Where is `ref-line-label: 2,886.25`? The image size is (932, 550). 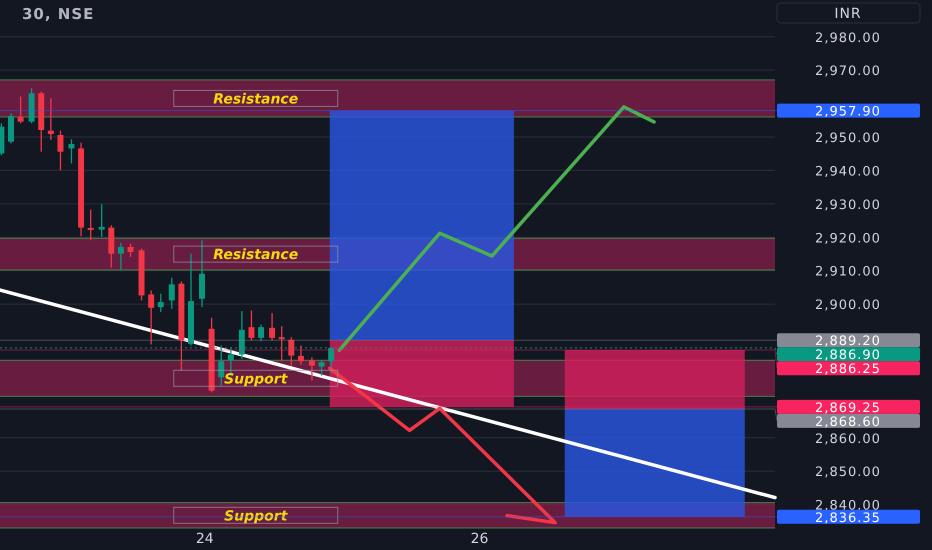
ref-line-label: 2,886.25 is located at coordinates (848, 370).